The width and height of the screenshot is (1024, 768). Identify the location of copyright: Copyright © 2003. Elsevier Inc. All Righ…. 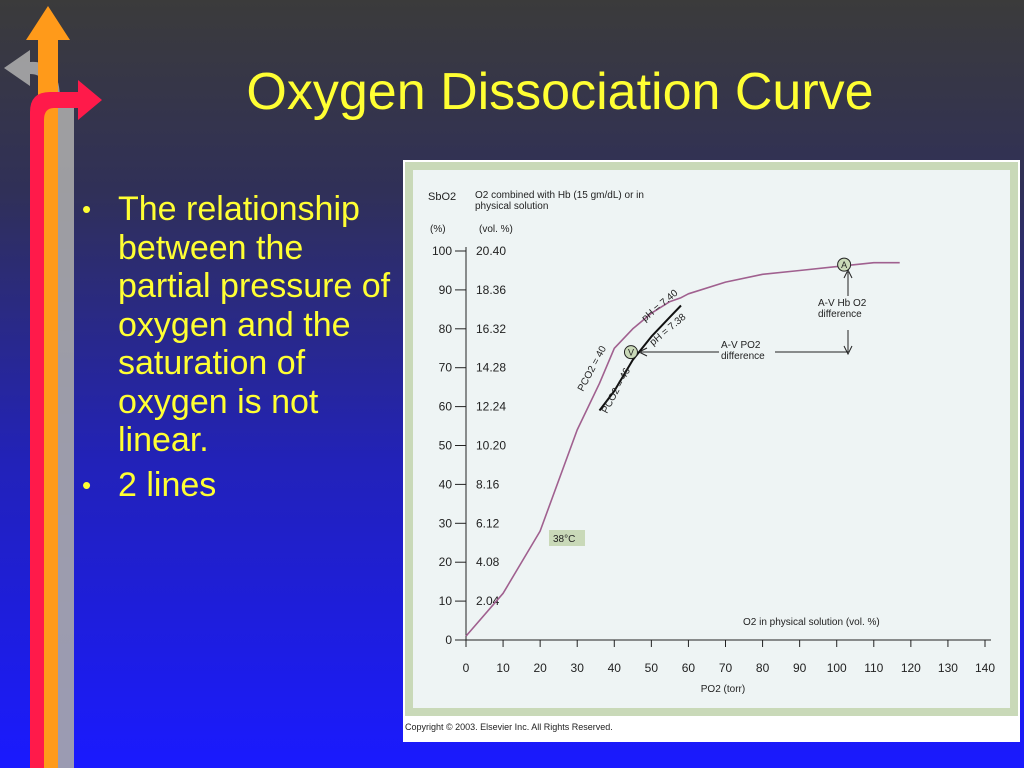
(509, 727).